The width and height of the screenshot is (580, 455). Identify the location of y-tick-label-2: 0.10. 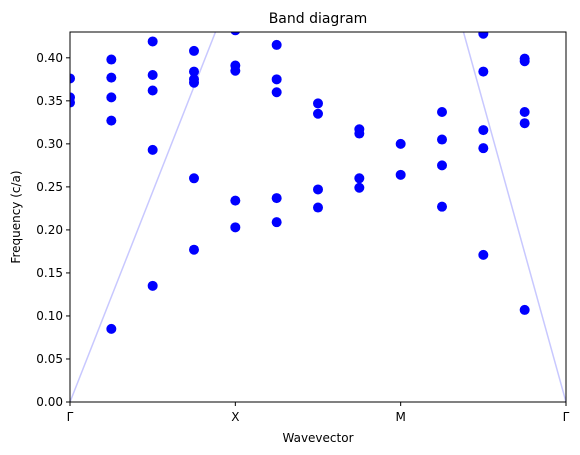
(49, 316).